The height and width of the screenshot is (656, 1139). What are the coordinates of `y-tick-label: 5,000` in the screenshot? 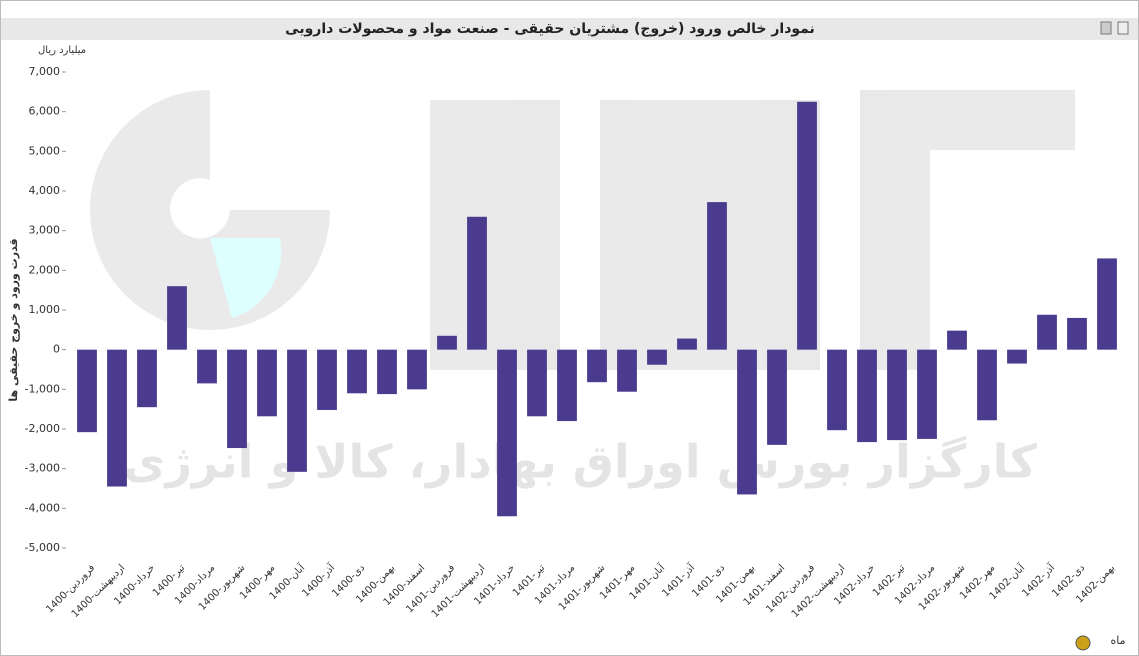 It's located at (45, 150).